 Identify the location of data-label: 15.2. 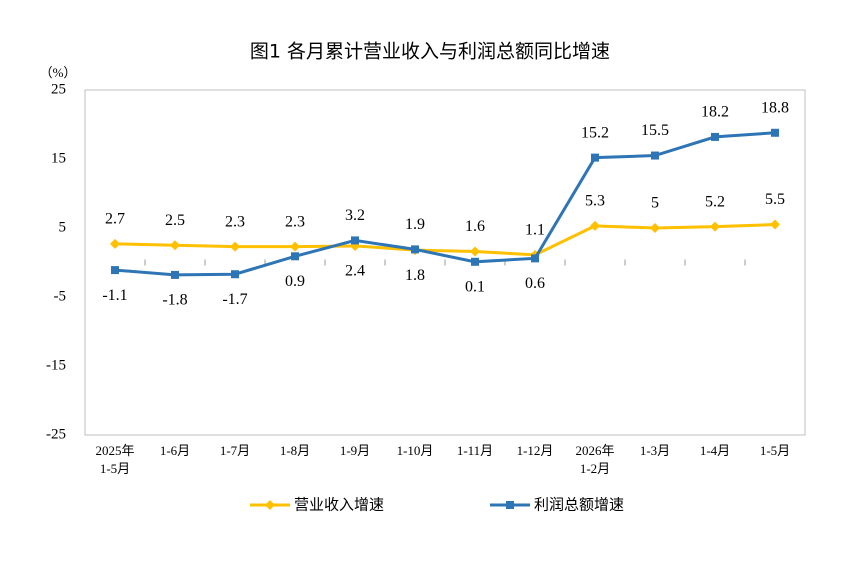
(595, 132).